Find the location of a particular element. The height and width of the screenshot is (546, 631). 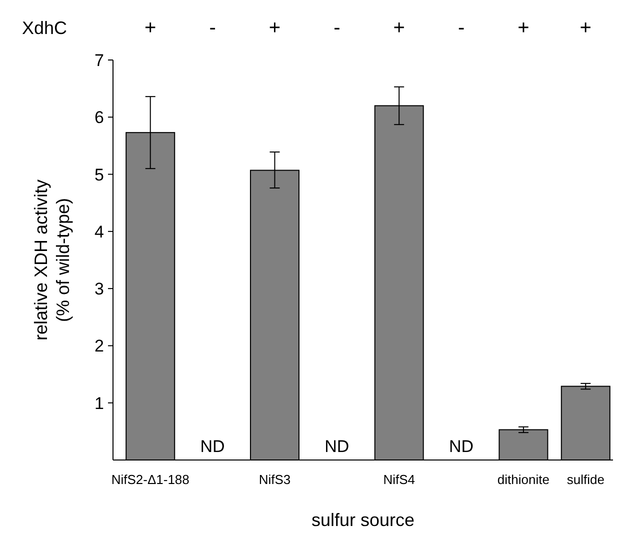

x-tick-label: NifS4 is located at coordinates (399, 479).